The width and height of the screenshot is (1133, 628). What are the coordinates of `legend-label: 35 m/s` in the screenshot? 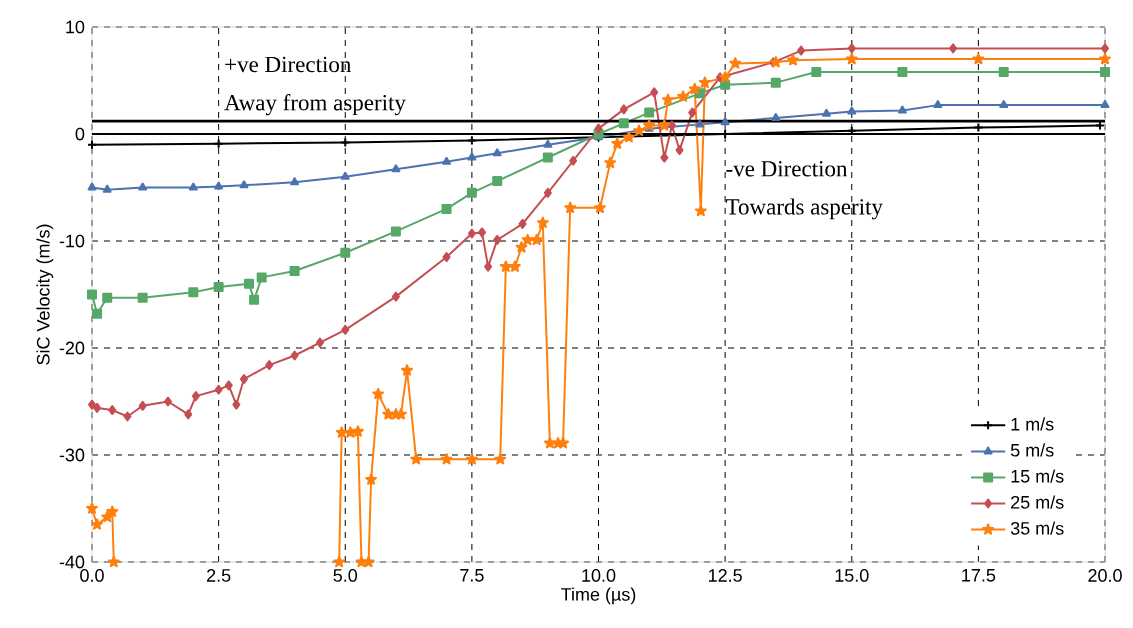 It's located at (1037, 528).